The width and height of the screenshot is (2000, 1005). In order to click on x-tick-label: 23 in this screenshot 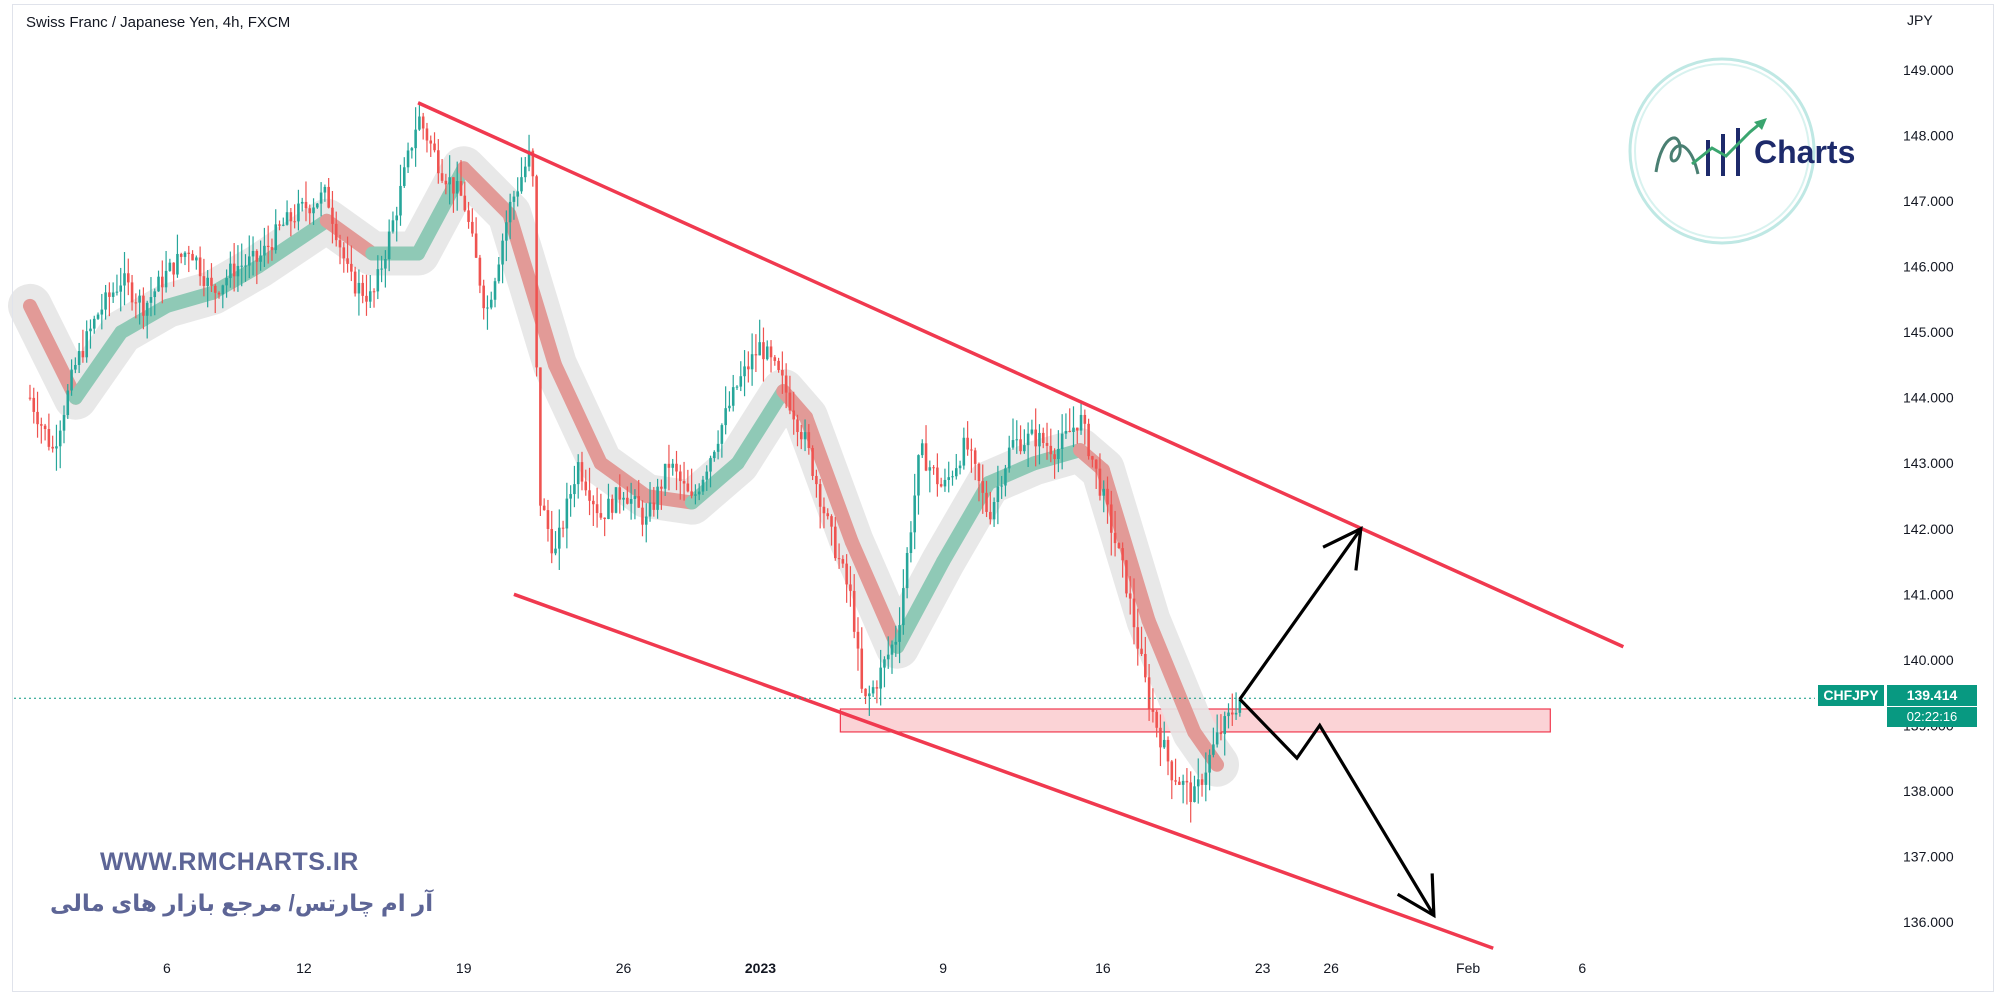, I will do `click(1263, 968)`.